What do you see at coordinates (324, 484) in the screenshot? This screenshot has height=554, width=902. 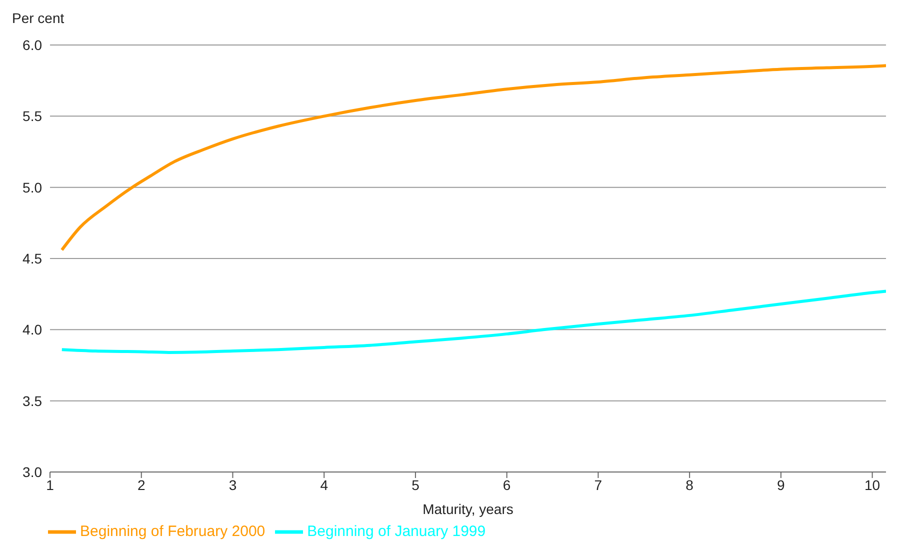 I see `x-tick-label: 4` at bounding box center [324, 484].